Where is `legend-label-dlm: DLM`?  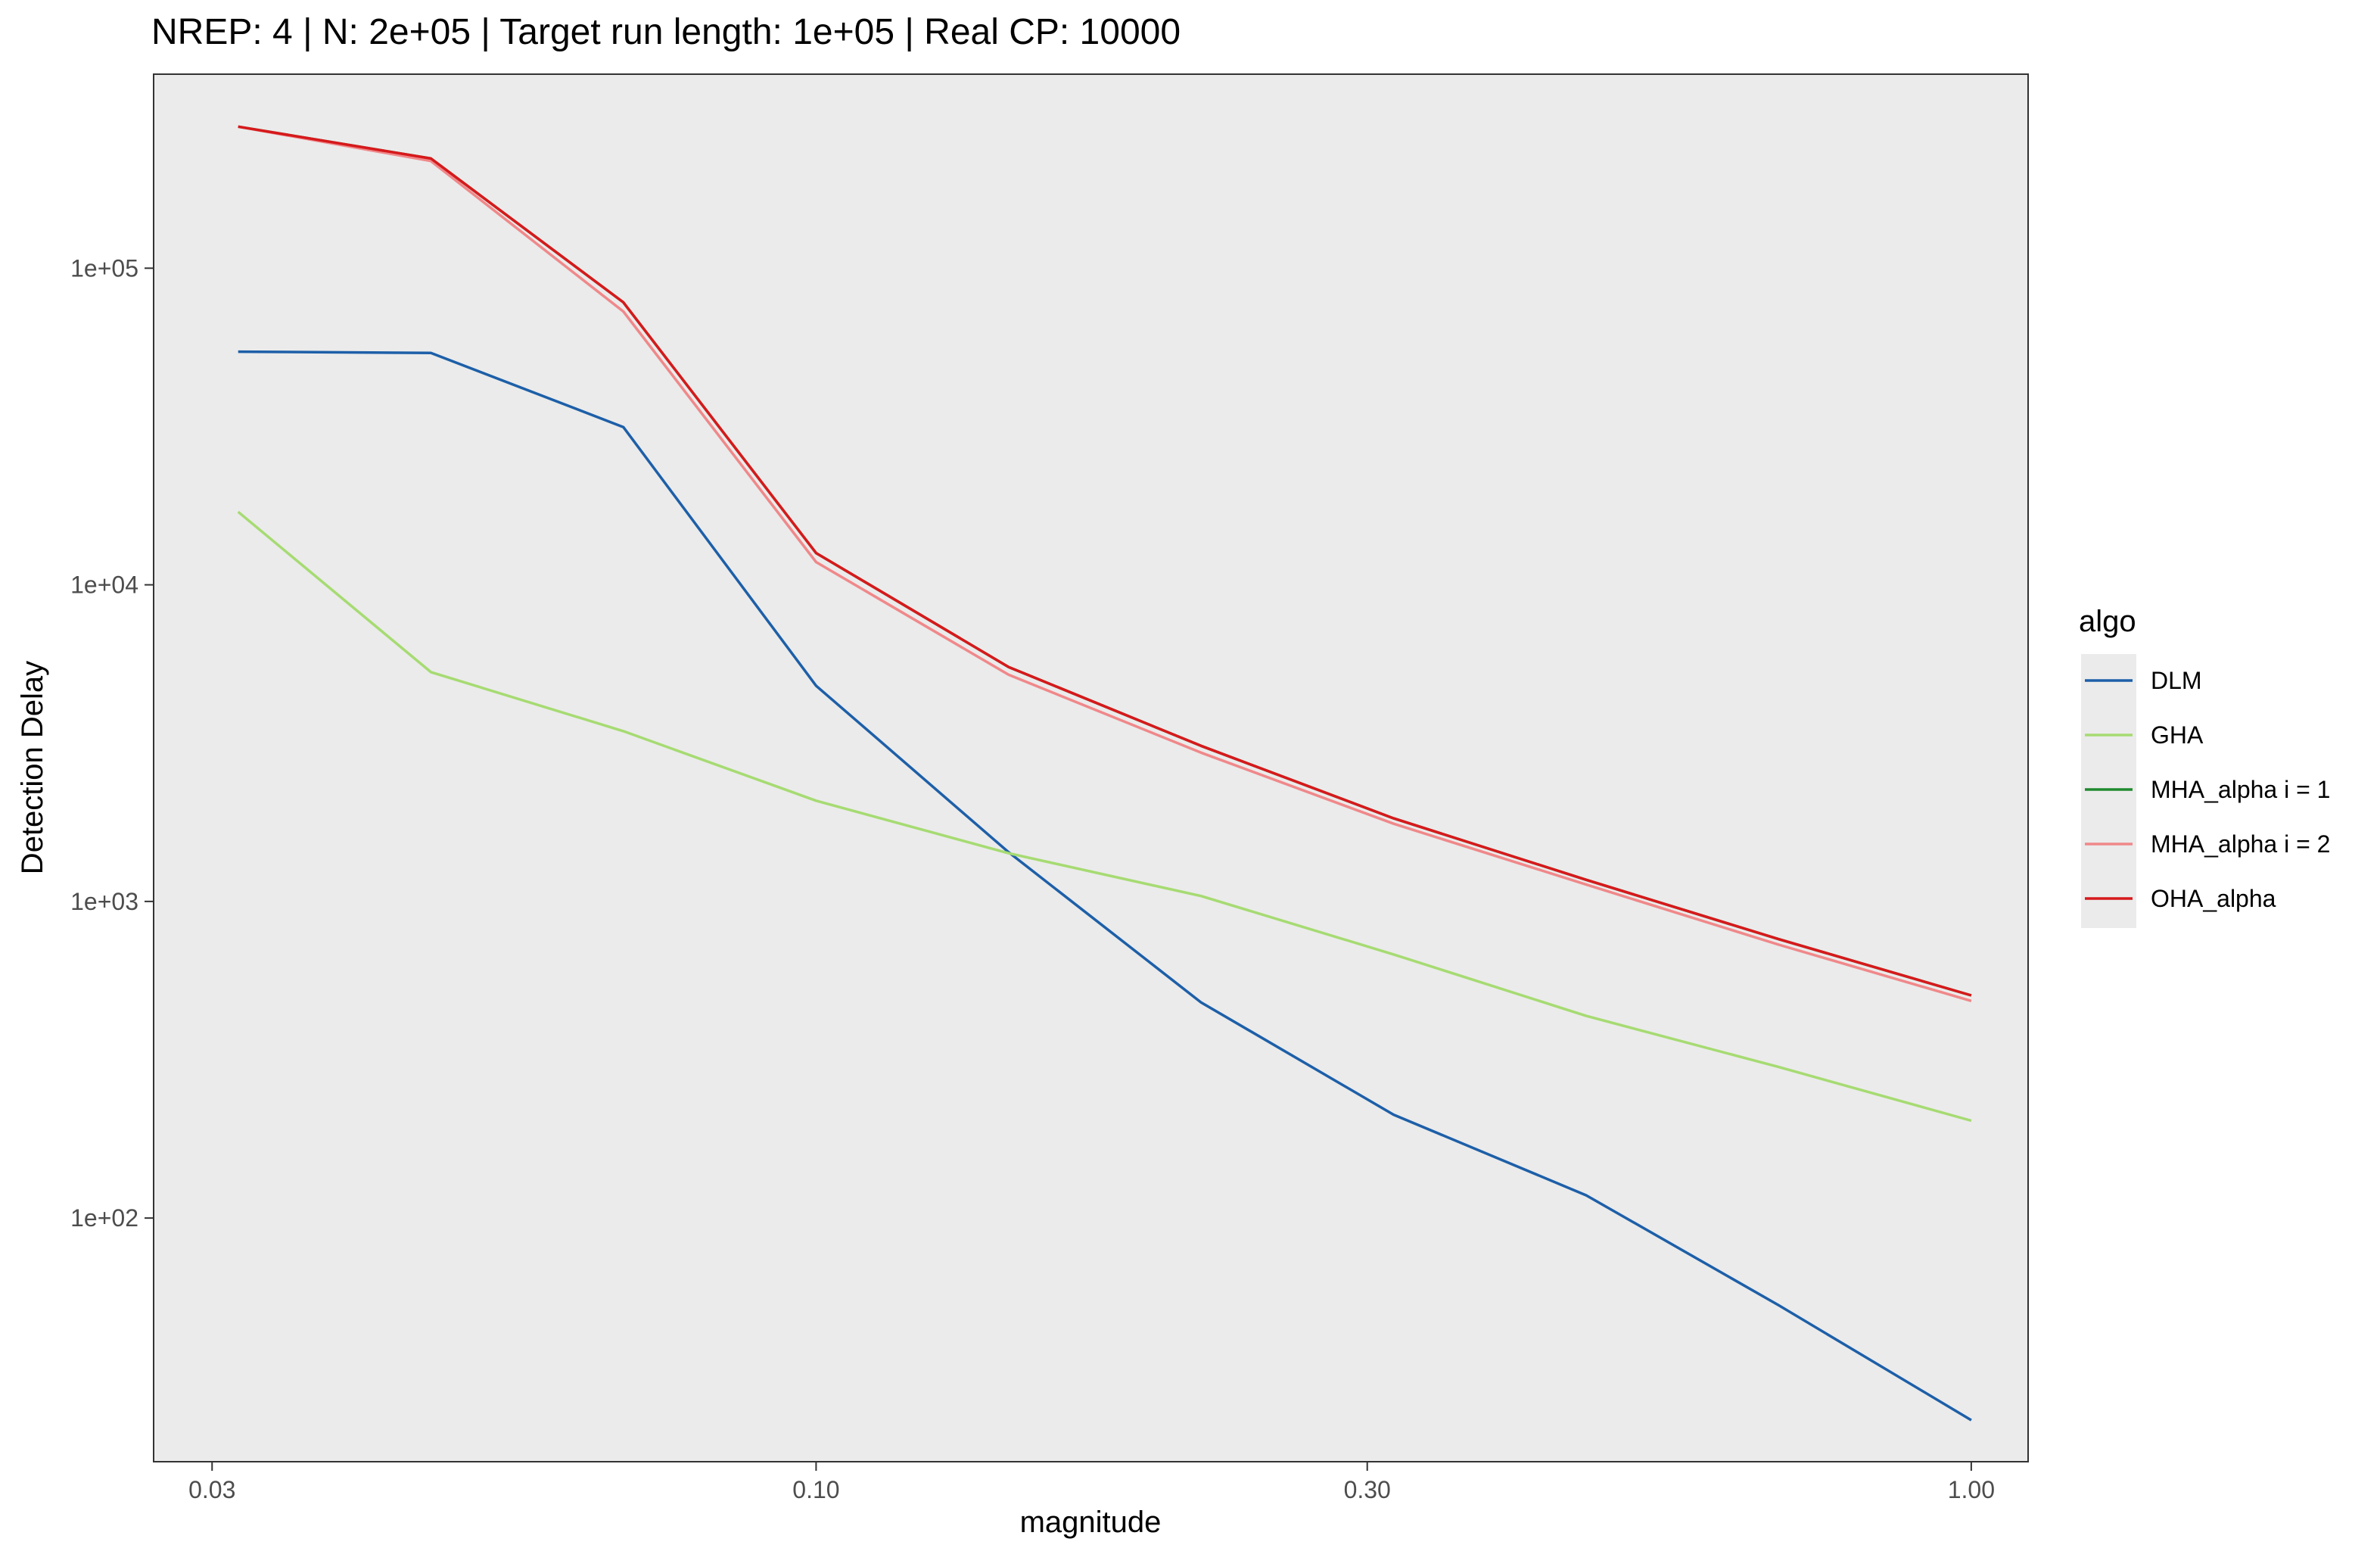
legend-label-dlm: DLM is located at coordinates (2176, 681).